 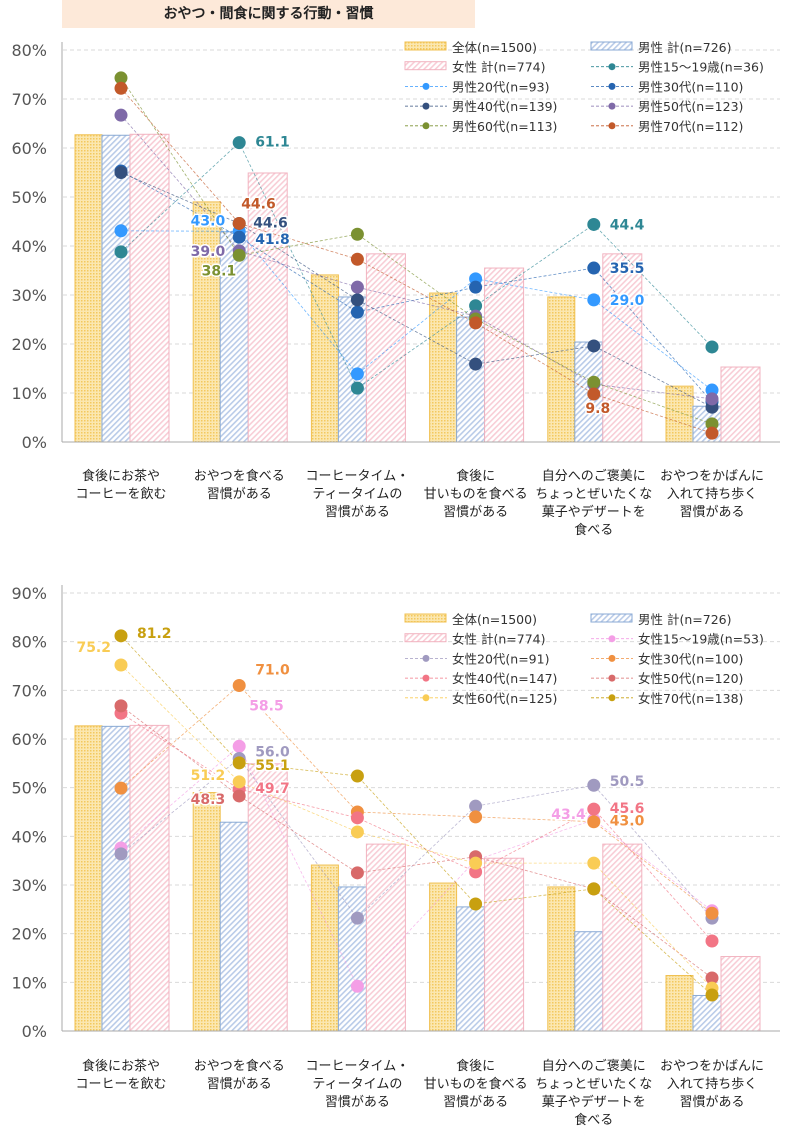 What do you see at coordinates (476, 494) in the screenshot?
I see `category-label: 甘いものを食べる` at bounding box center [476, 494].